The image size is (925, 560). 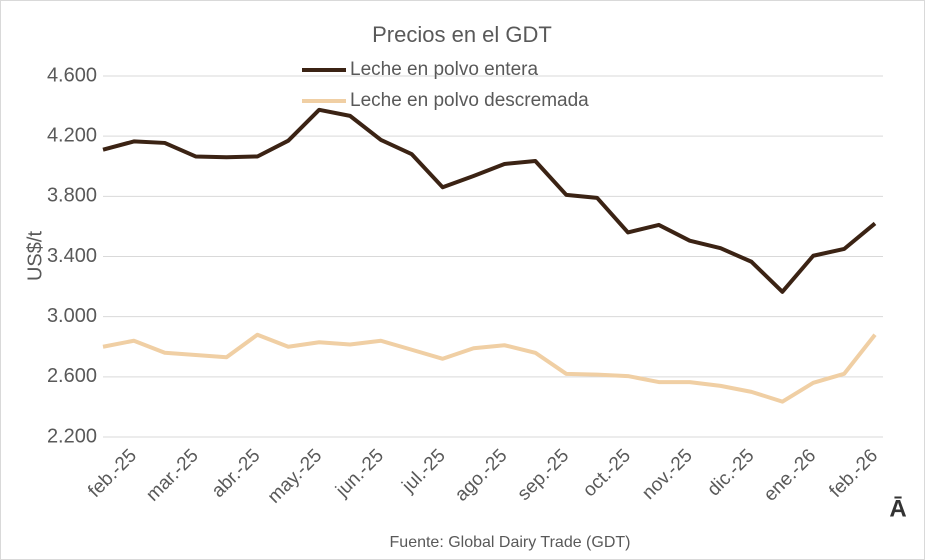 I want to click on y-tick-label: 4.200, so click(x=72, y=135).